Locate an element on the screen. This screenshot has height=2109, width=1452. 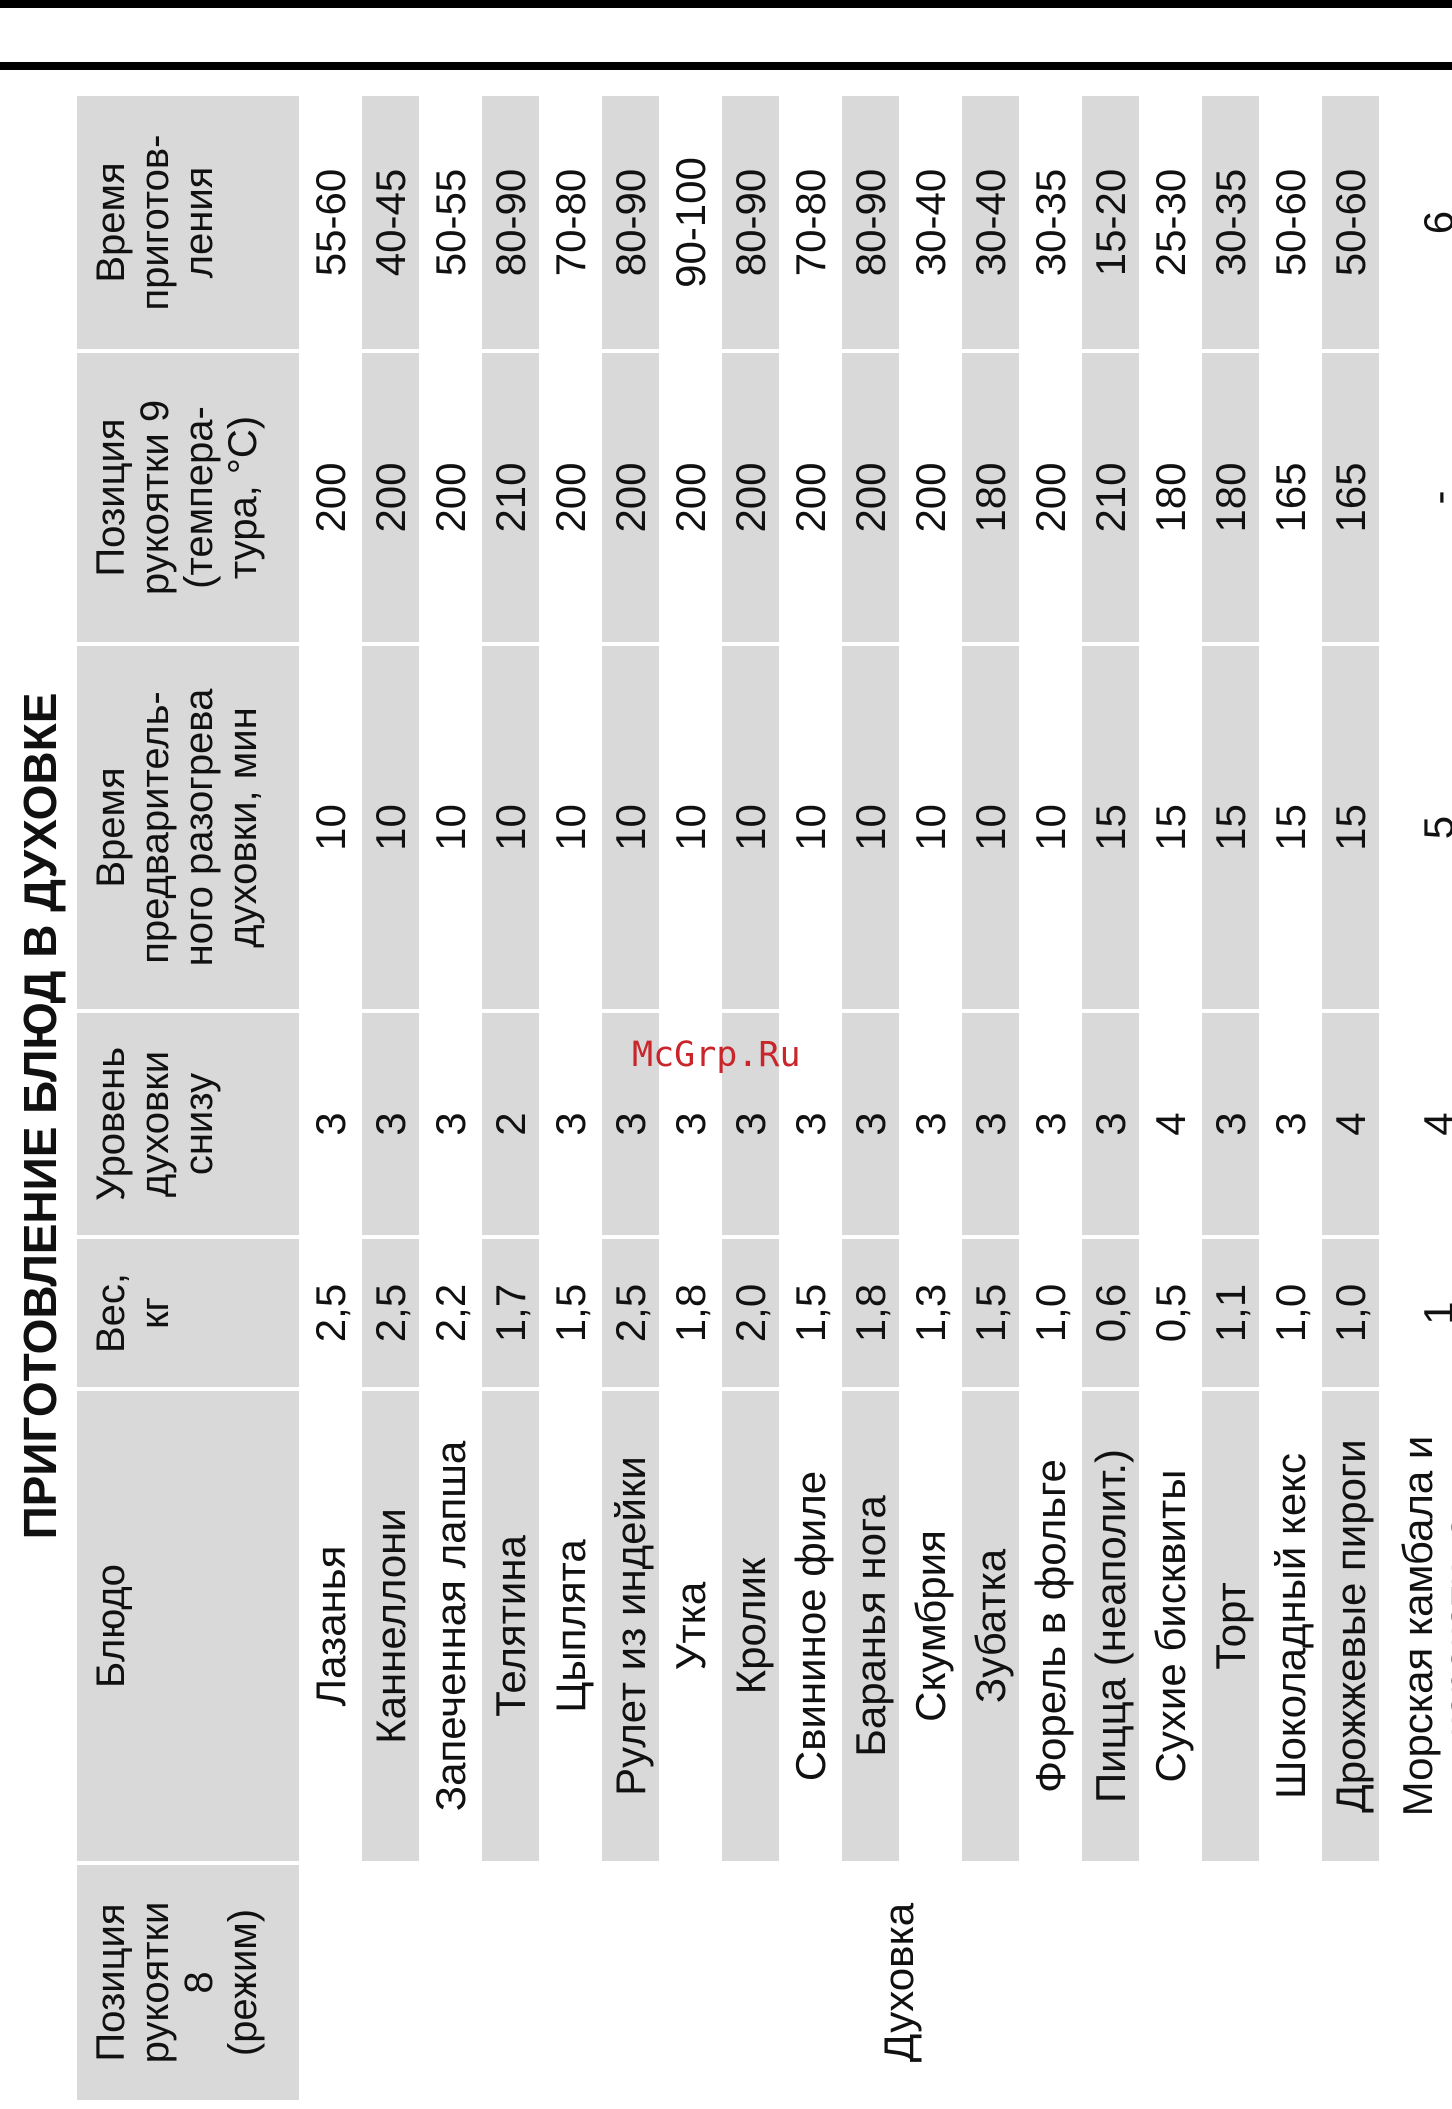
dish-cell: Свининое филе is located at coordinates (810, 1626).